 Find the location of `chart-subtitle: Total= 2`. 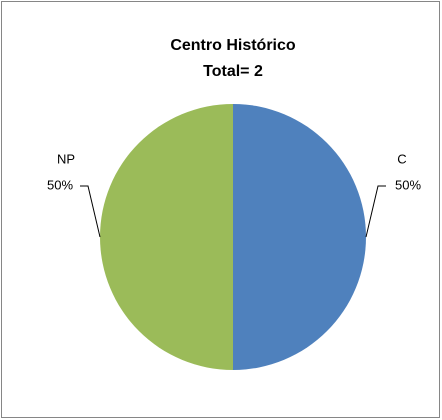

chart-subtitle: Total= 2 is located at coordinates (233, 71).